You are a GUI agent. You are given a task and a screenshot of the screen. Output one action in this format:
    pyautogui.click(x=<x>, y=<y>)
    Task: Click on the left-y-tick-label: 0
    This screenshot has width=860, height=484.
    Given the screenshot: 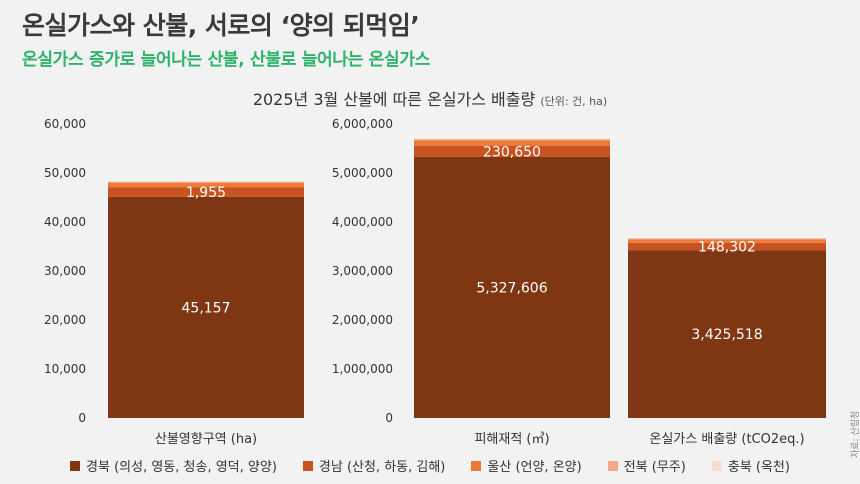 What is the action you would take?
    pyautogui.click(x=82, y=418)
    